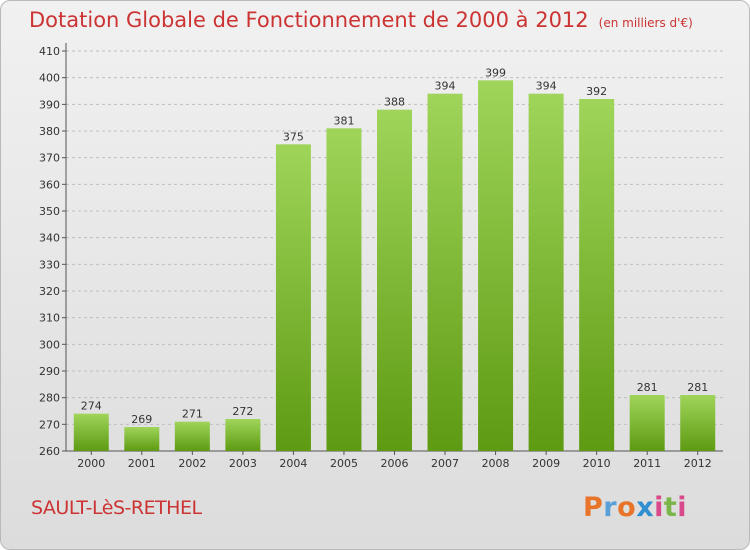  What do you see at coordinates (596, 91) in the screenshot?
I see `bar-value-label: 392` at bounding box center [596, 91].